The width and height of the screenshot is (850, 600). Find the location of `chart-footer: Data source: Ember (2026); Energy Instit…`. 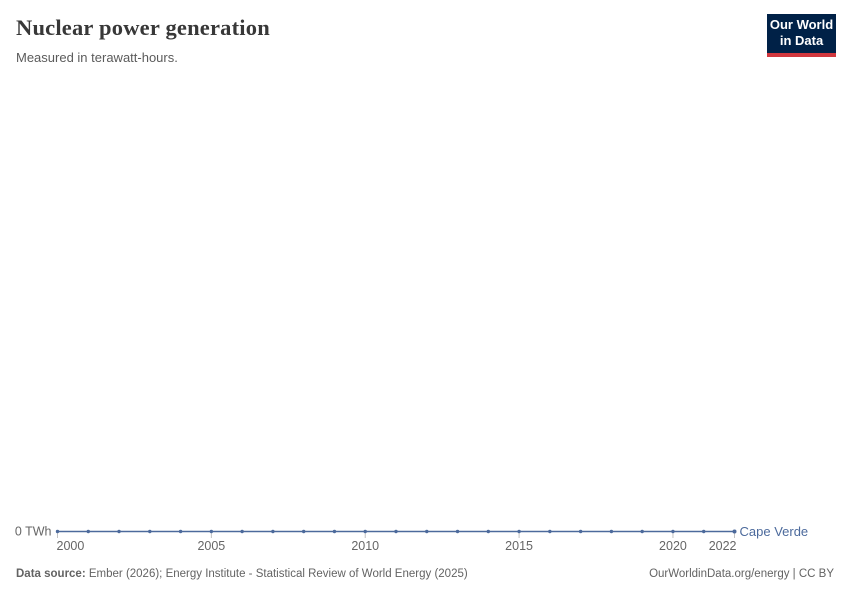

chart-footer: Data source: Ember (2026); Energy Instit… is located at coordinates (425, 574).